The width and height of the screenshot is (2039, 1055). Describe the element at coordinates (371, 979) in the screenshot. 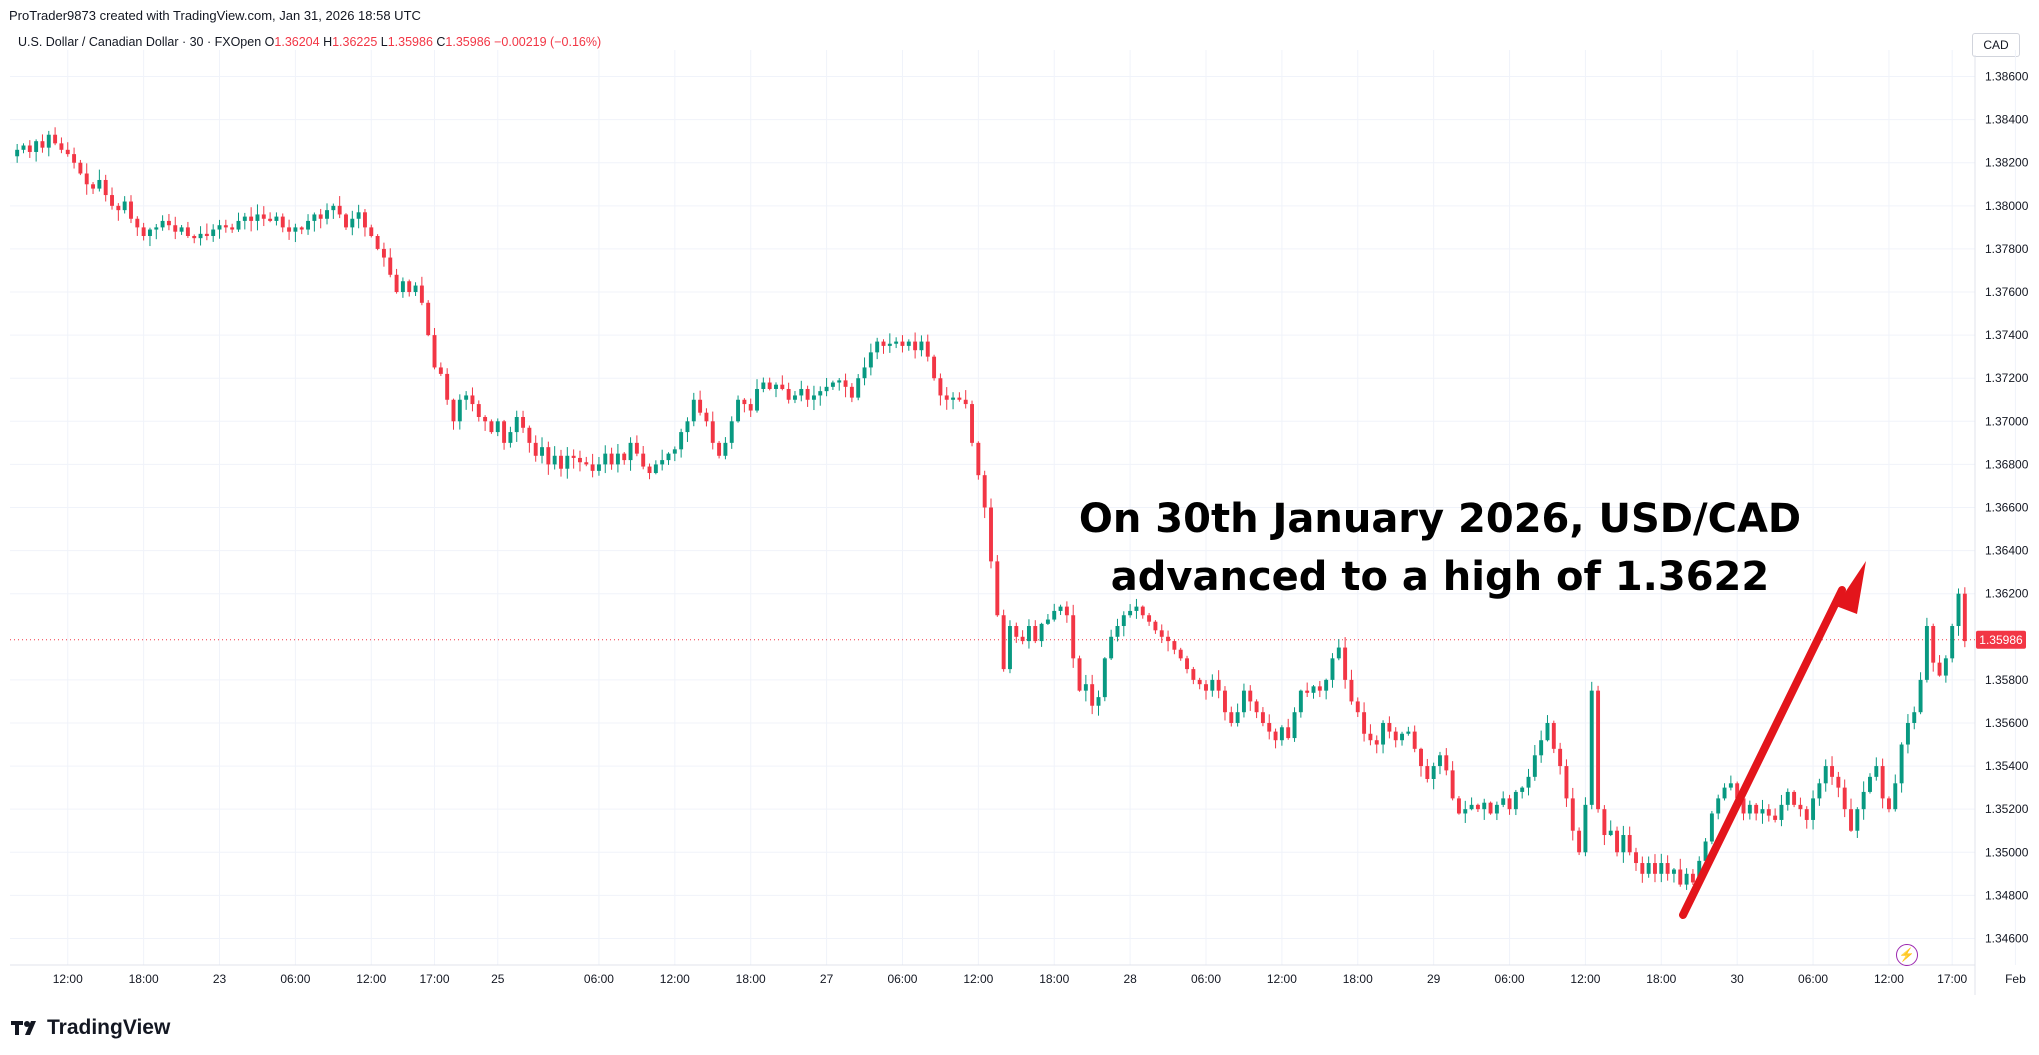

I see `x-tick-label: 12:00` at that location.